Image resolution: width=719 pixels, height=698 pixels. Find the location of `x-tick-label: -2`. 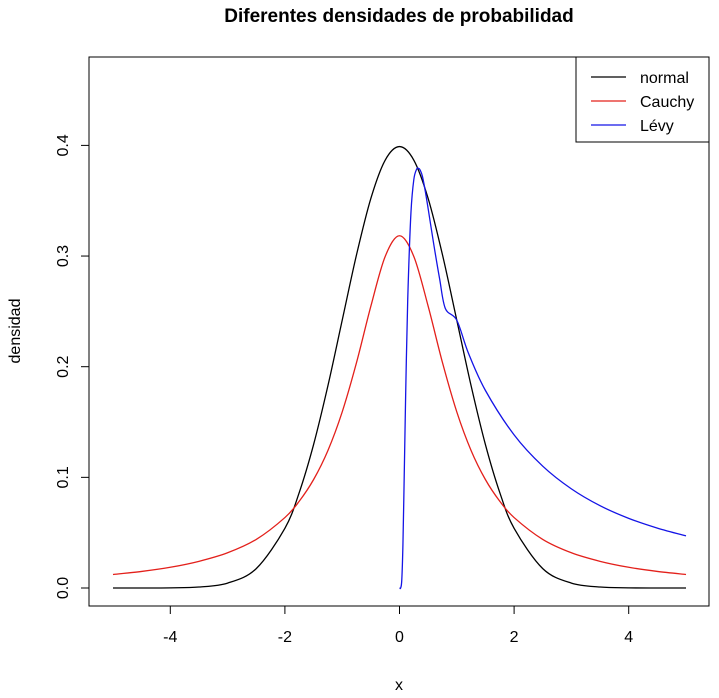

x-tick-label: -2 is located at coordinates (285, 637).